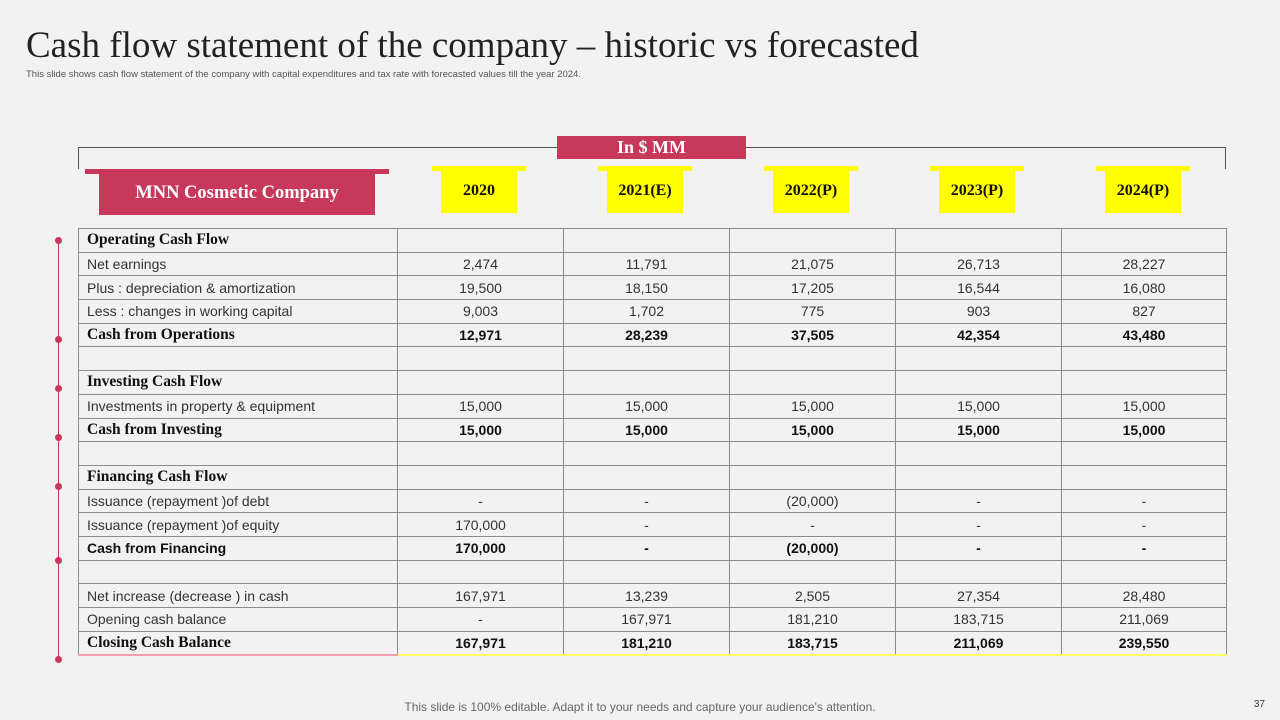 The width and height of the screenshot is (1280, 720). What do you see at coordinates (646, 595) in the screenshot?
I see `cell-value: 13,239` at bounding box center [646, 595].